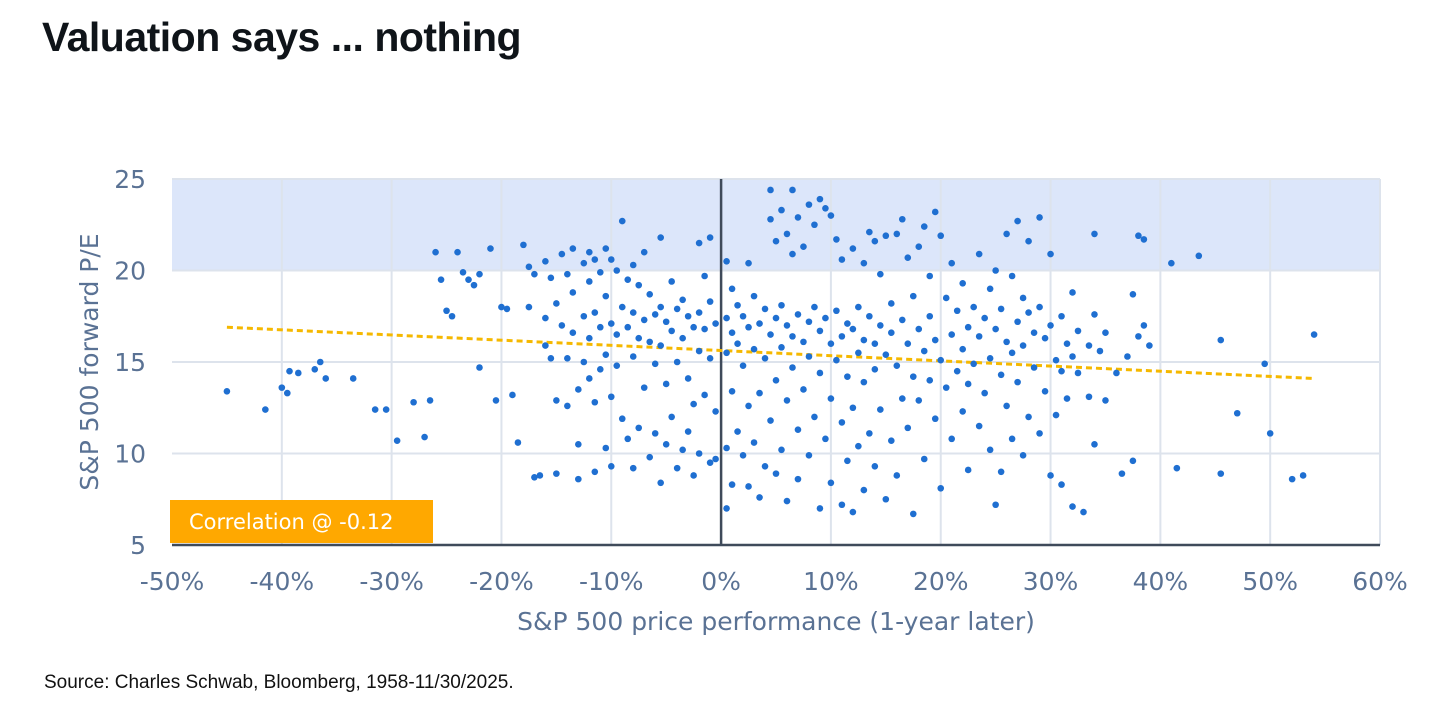  What do you see at coordinates (89, 361) in the screenshot?
I see `y-axis-title: S&P 500 forward P/E` at bounding box center [89, 361].